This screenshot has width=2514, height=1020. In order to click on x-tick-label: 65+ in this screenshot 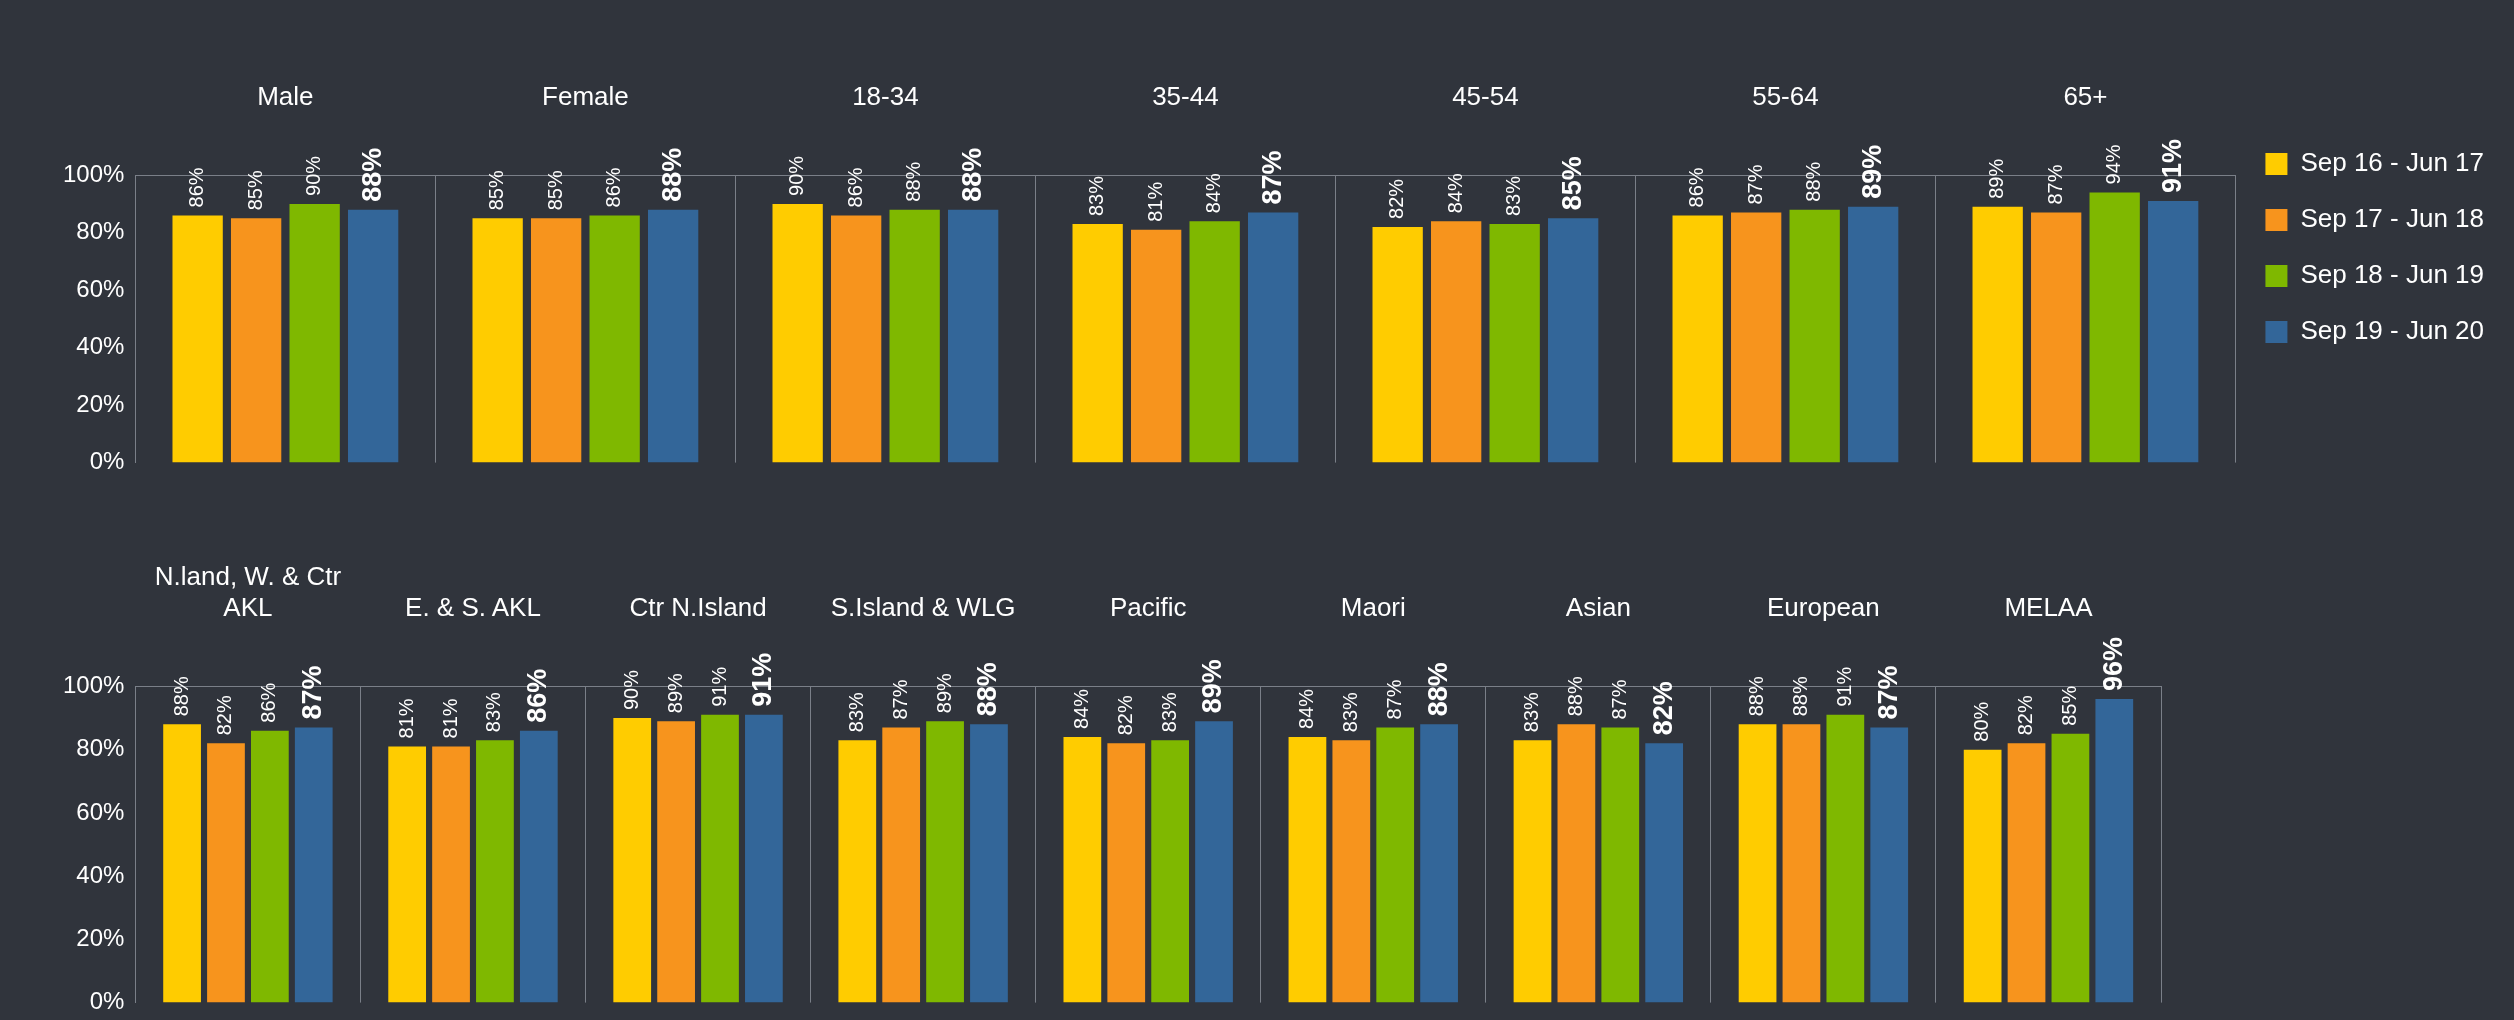, I will do `click(2085, 95)`.